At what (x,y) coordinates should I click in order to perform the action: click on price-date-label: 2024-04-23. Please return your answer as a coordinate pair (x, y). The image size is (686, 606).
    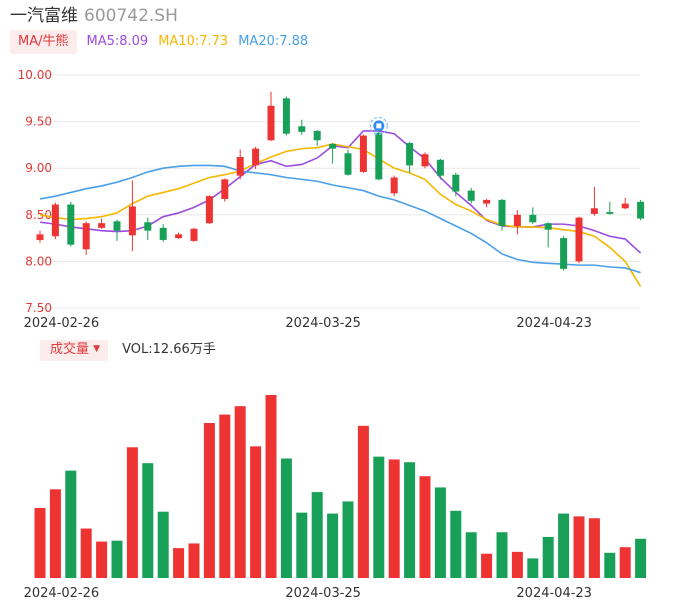
    Looking at the image, I should click on (554, 323).